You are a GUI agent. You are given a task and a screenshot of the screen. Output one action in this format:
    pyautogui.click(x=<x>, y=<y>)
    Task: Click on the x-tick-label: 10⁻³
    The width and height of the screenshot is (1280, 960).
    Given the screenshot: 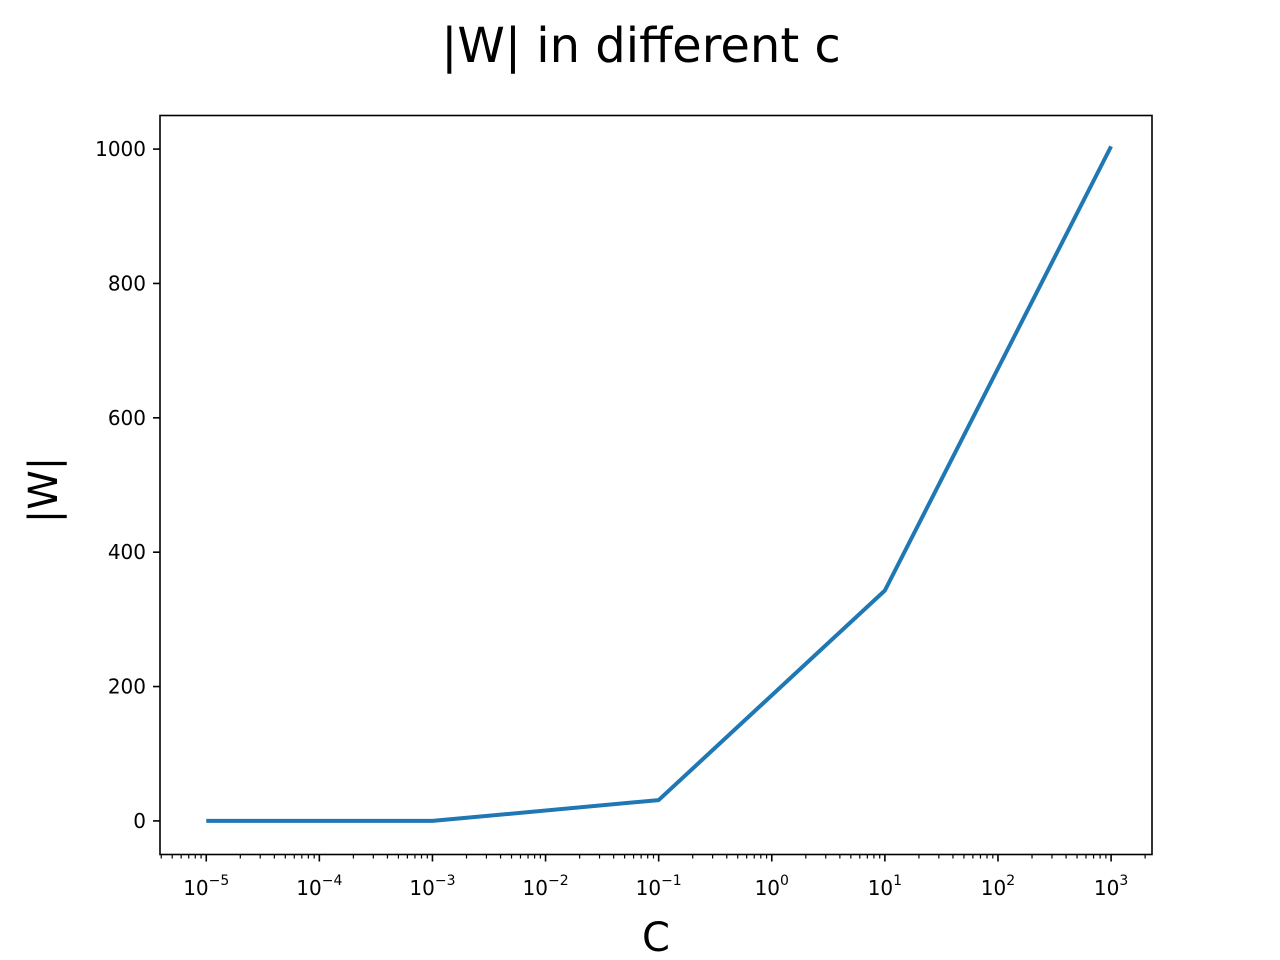 What is the action you would take?
    pyautogui.click(x=432, y=886)
    